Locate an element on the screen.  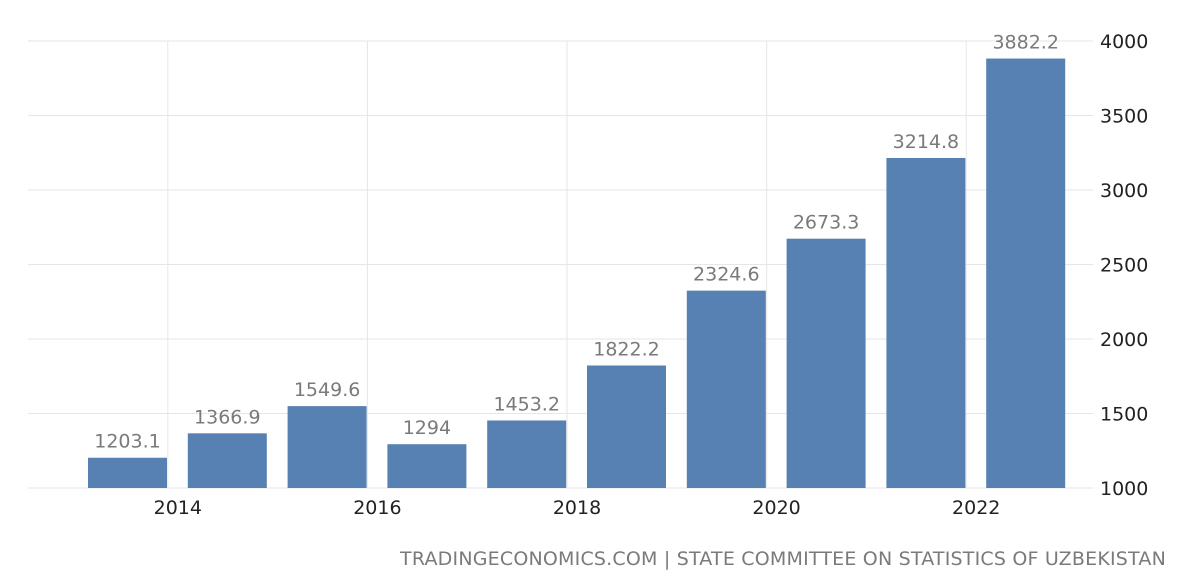
y-tick-label: 3000 is located at coordinates (1124, 191).